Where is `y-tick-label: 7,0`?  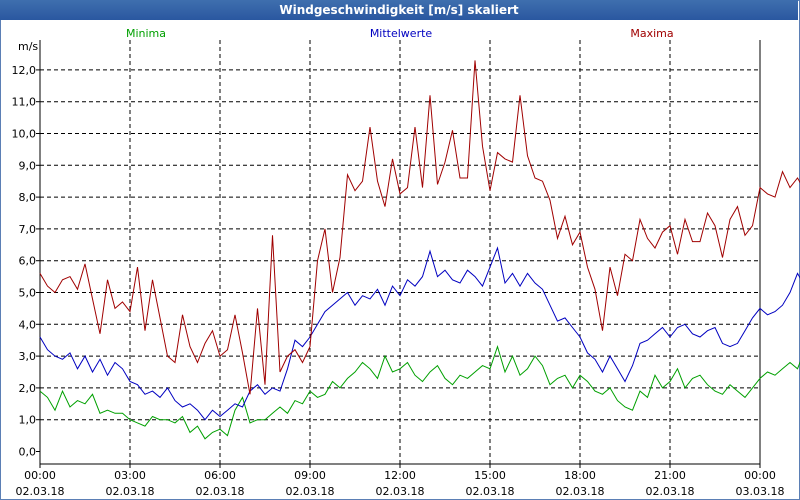 y-tick-label: 7,0 is located at coordinates (28, 229).